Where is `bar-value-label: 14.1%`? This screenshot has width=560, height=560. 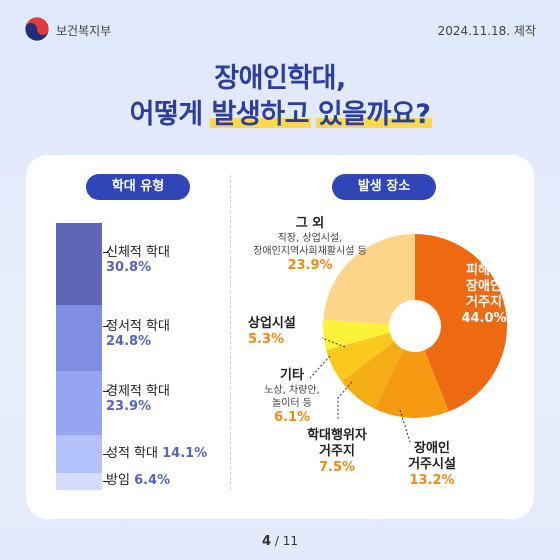
bar-value-label: 14.1% is located at coordinates (185, 454).